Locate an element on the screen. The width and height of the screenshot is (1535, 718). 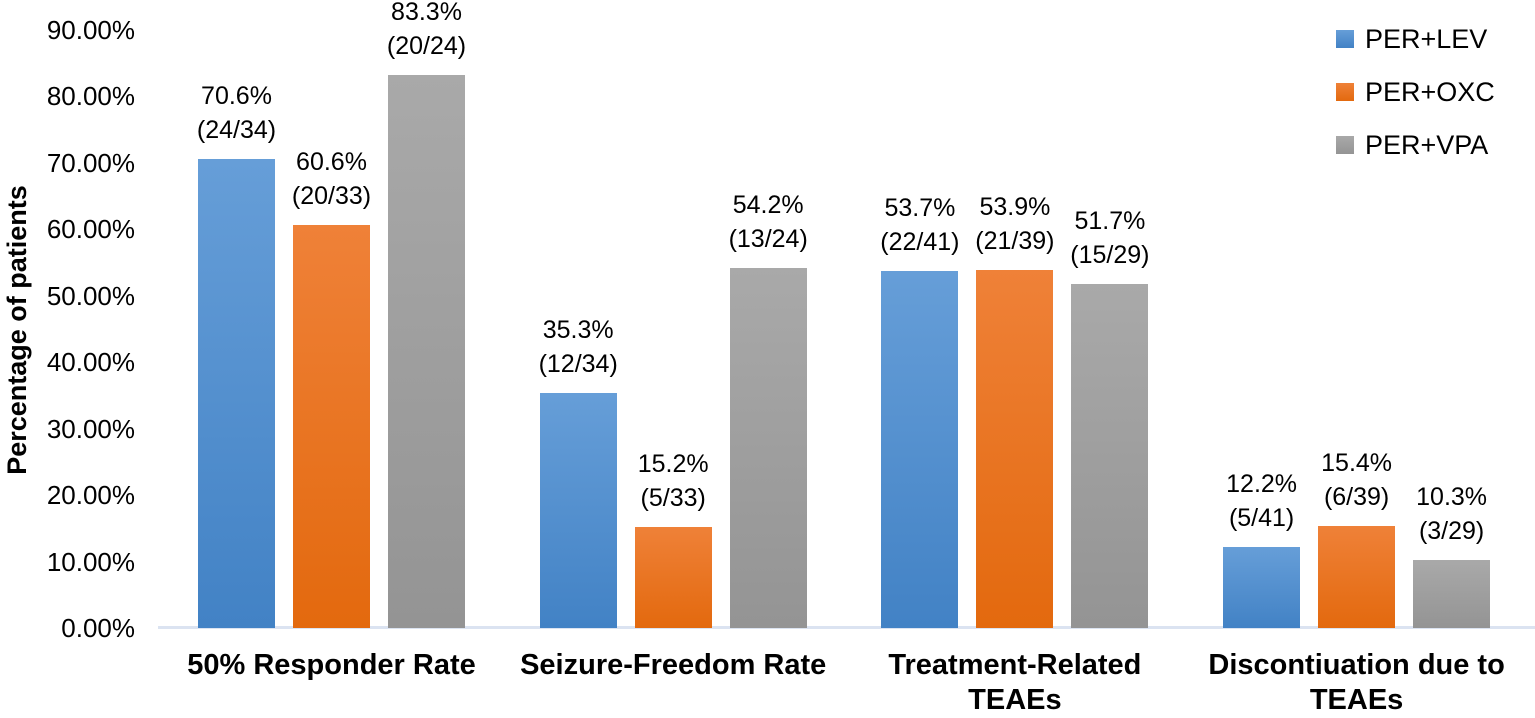
bar-count-label: (6/39) is located at coordinates (1356, 496).